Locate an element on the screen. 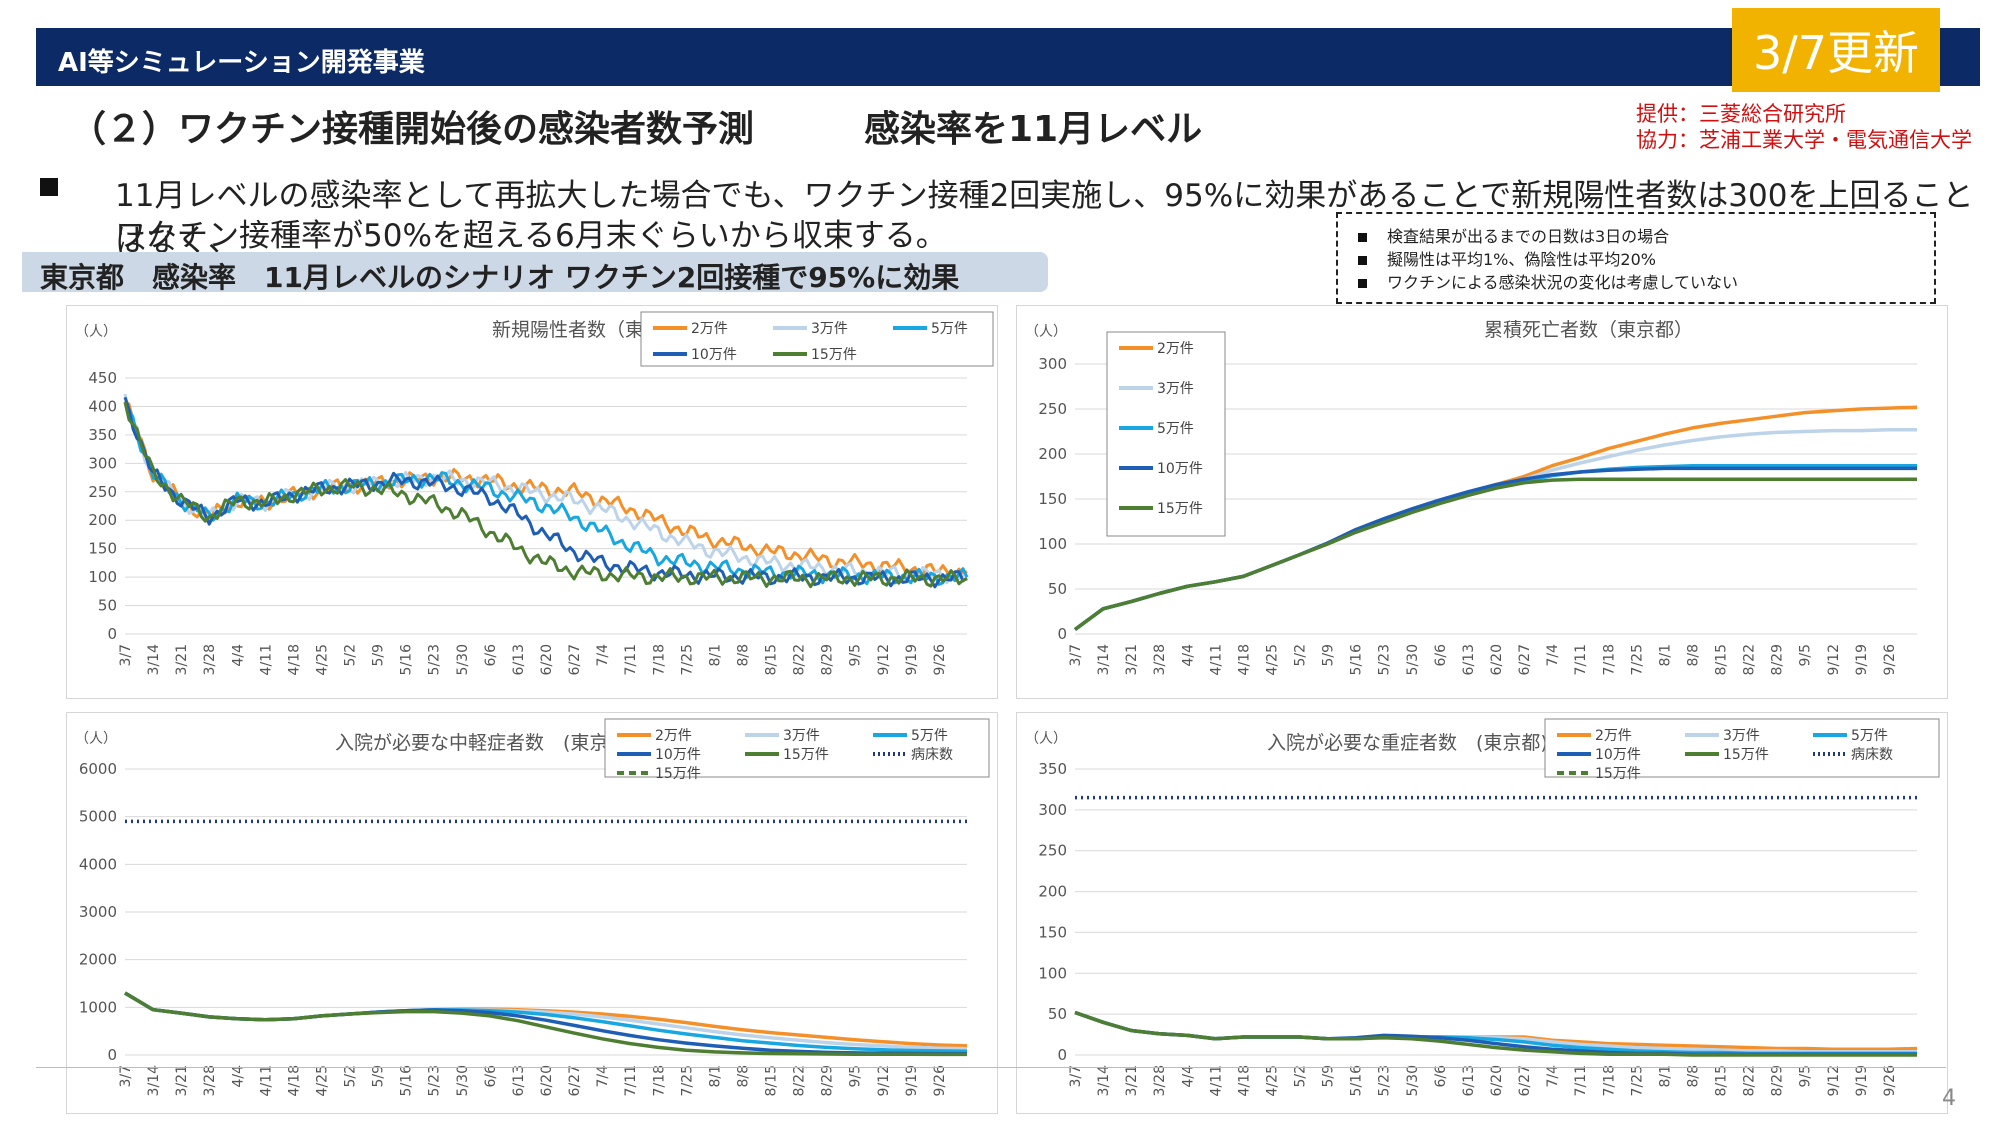  header-bar-title: AI等シミュレーション開発事業 is located at coordinates (241, 63).